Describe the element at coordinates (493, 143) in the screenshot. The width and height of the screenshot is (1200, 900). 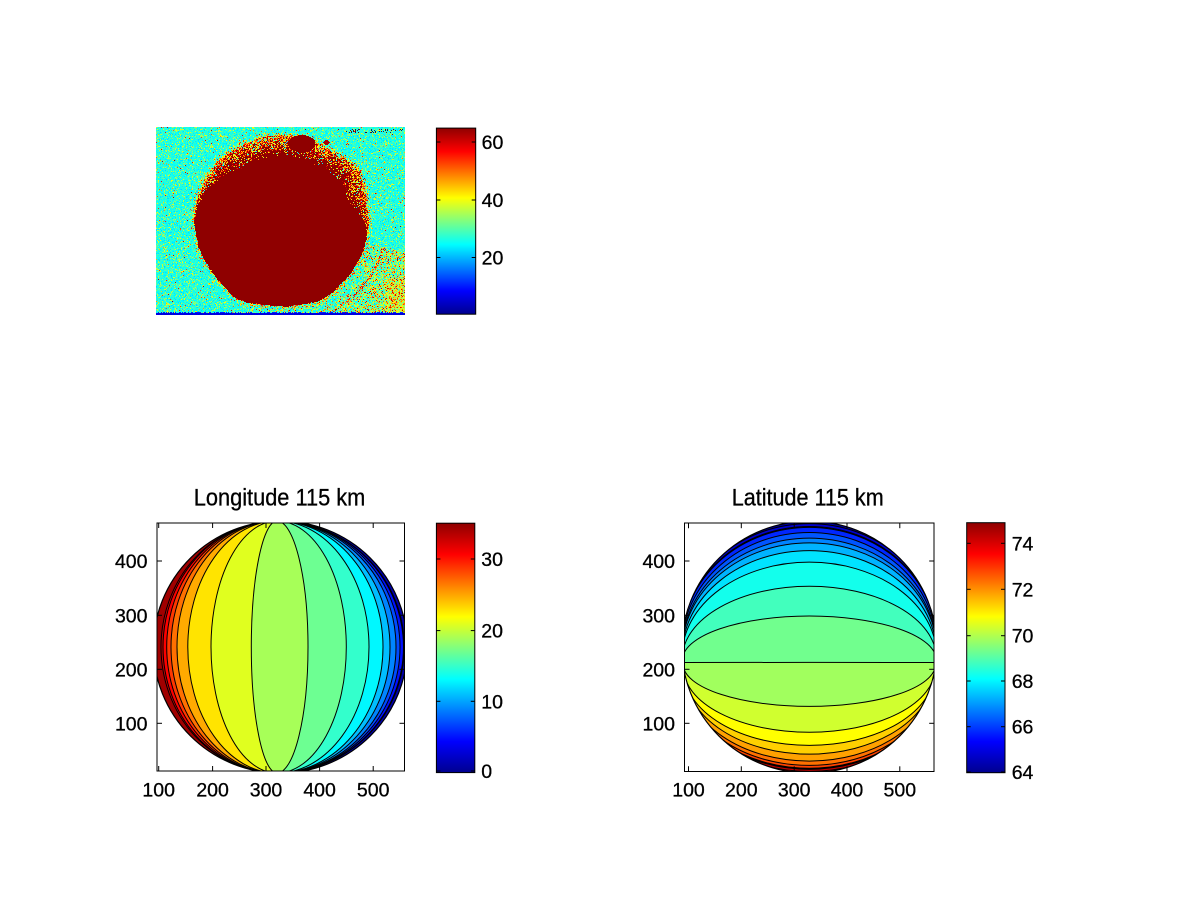
I see `svg-text: 60` at that location.